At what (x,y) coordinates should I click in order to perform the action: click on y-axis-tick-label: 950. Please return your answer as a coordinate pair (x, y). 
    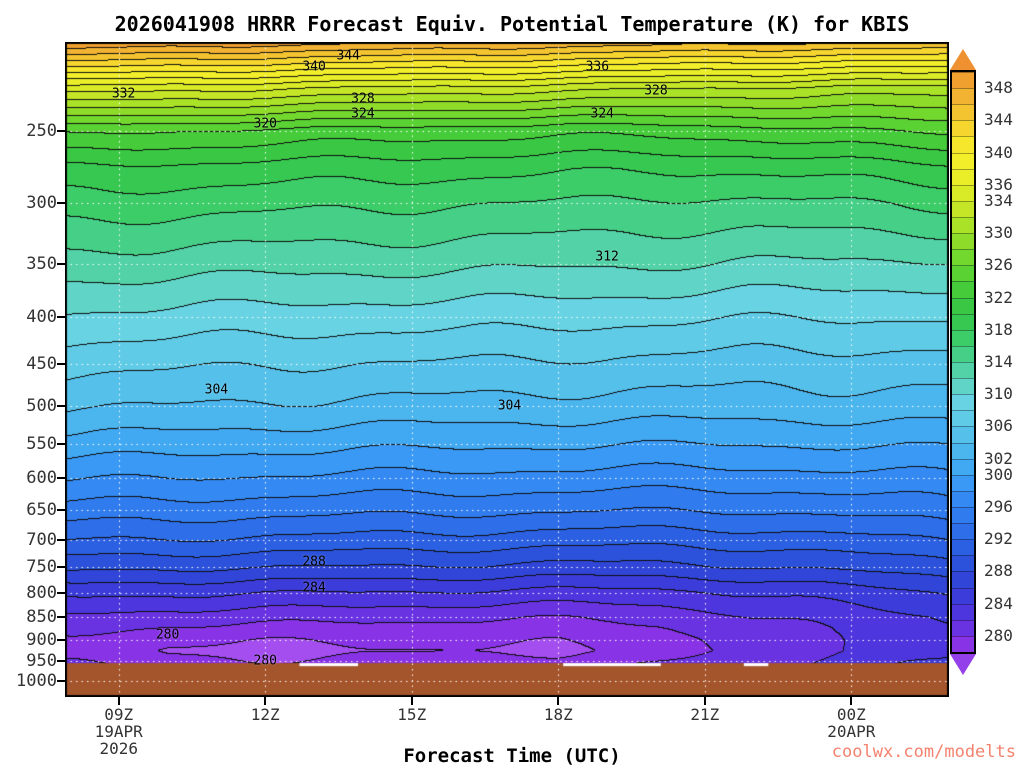
    Looking at the image, I should click on (41, 661).